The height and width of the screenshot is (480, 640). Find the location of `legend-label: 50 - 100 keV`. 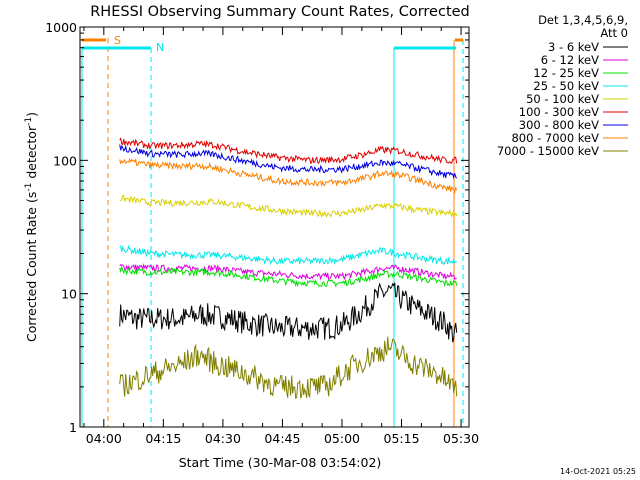

legend-label: 50 - 100 keV is located at coordinates (562, 99).